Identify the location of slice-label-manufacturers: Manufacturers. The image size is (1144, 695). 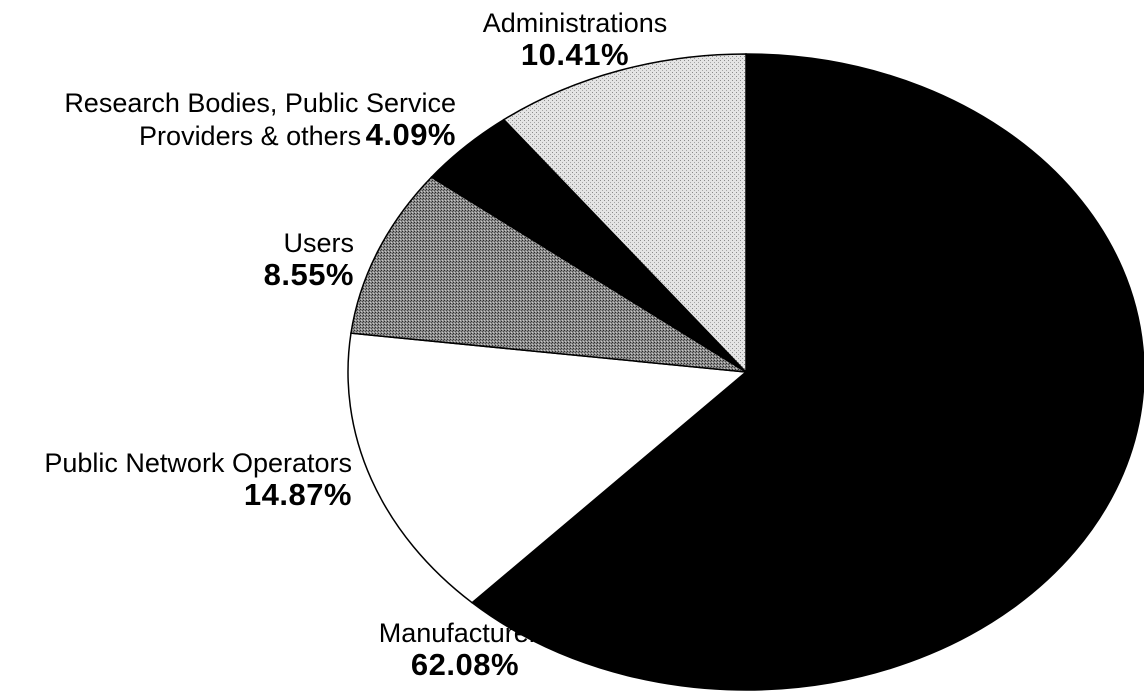
(465, 633).